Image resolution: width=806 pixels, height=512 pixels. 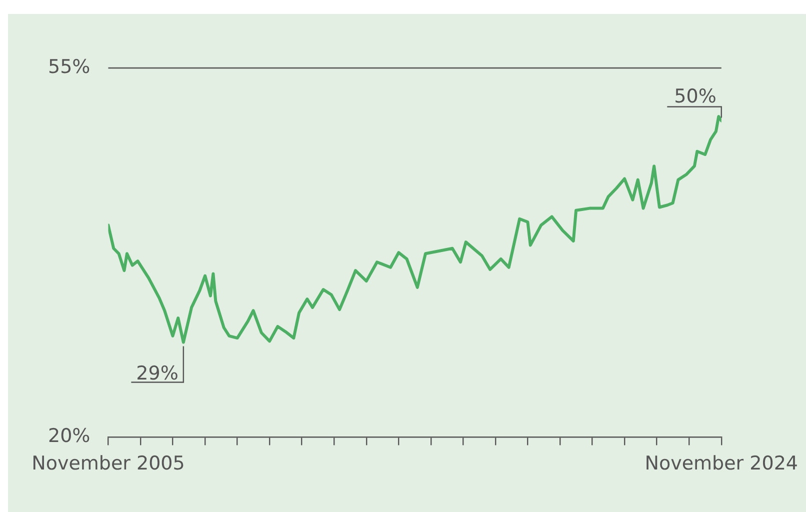 What do you see at coordinates (69, 67) in the screenshot?
I see `y-tick-label: 55%` at bounding box center [69, 67].